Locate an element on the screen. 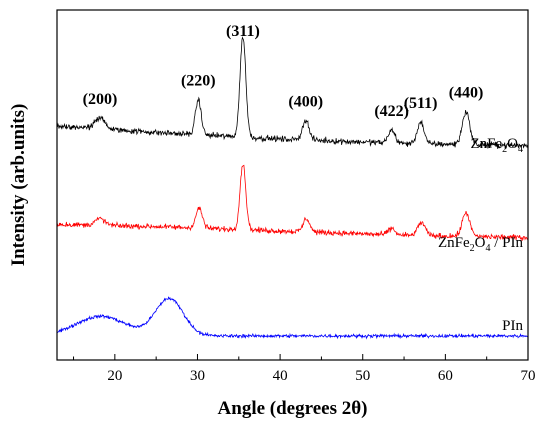  peak-label: (400) is located at coordinates (305, 101).